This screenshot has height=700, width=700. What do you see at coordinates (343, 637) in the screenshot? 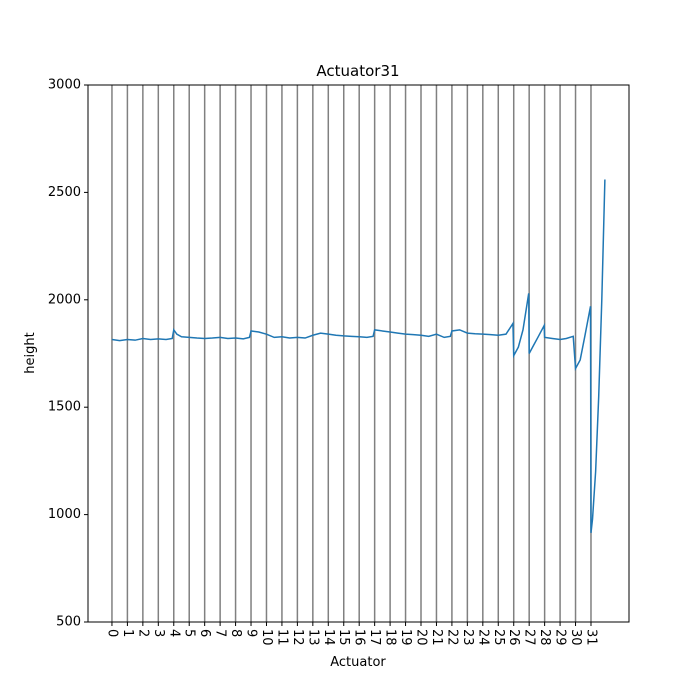
I see `x-tick-label: 15` at bounding box center [343, 637].